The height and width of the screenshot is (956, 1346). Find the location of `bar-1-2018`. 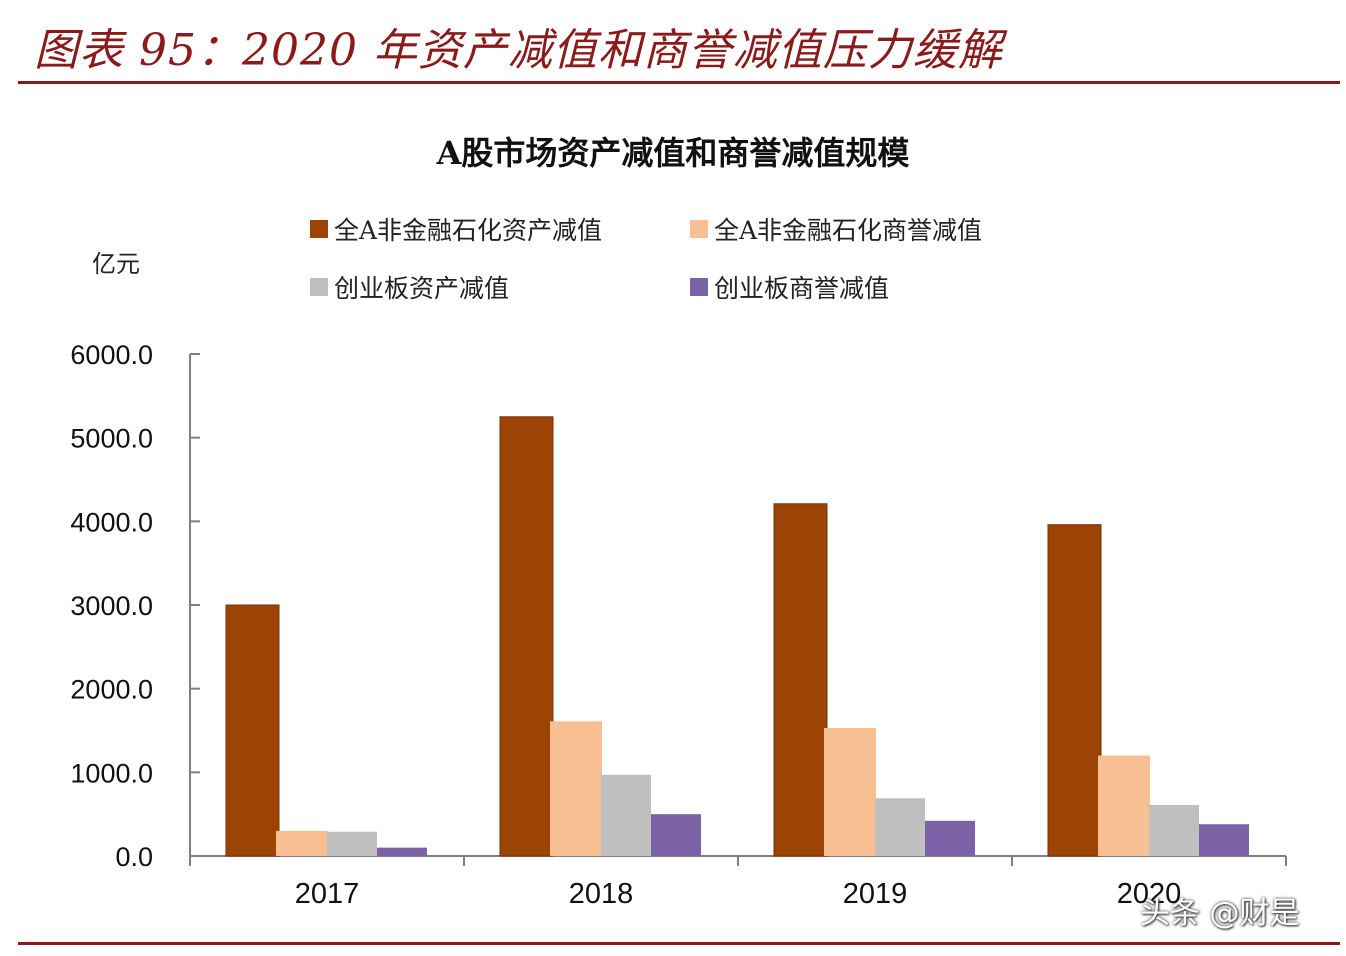

bar-1-2018 is located at coordinates (526, 636).